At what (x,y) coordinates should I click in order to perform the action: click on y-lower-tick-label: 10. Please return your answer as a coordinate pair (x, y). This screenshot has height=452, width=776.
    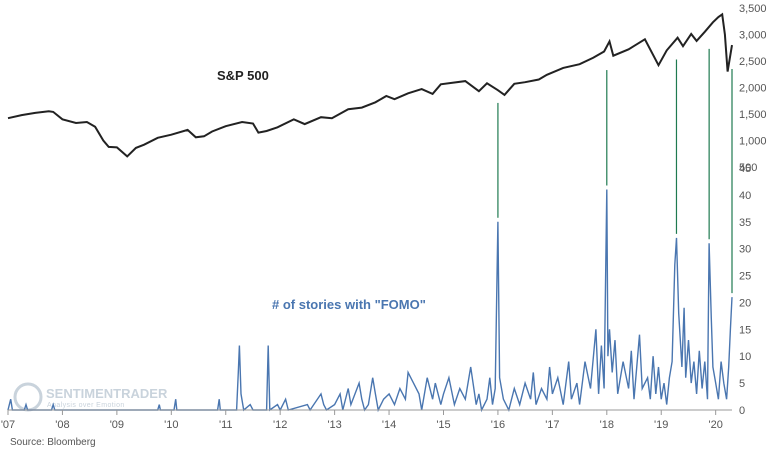
    Looking at the image, I should click on (745, 357).